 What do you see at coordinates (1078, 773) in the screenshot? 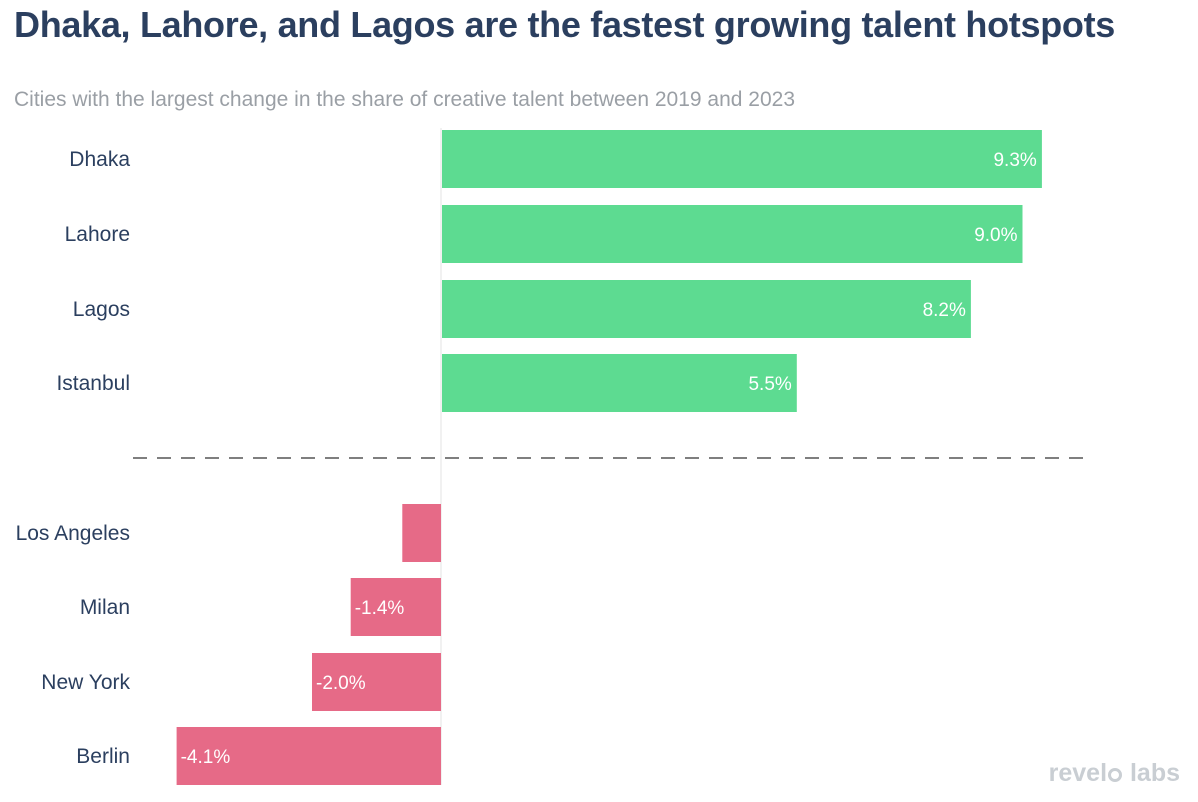
I see `logo-word-left: revel` at bounding box center [1078, 773].